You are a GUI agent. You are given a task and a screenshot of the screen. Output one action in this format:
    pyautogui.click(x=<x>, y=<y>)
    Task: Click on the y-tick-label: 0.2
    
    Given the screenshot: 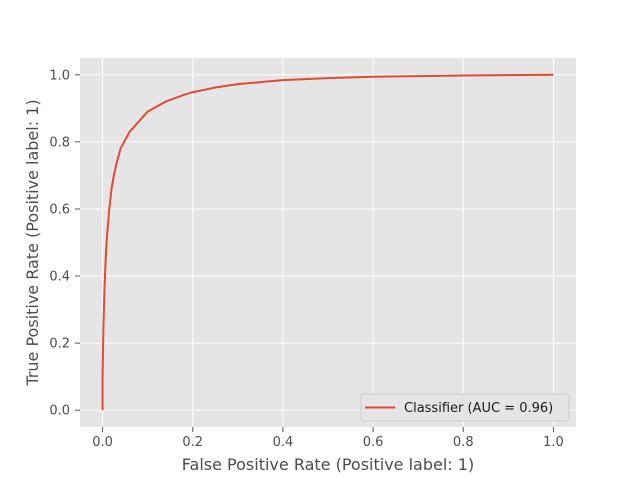 What is the action you would take?
    pyautogui.click(x=59, y=344)
    